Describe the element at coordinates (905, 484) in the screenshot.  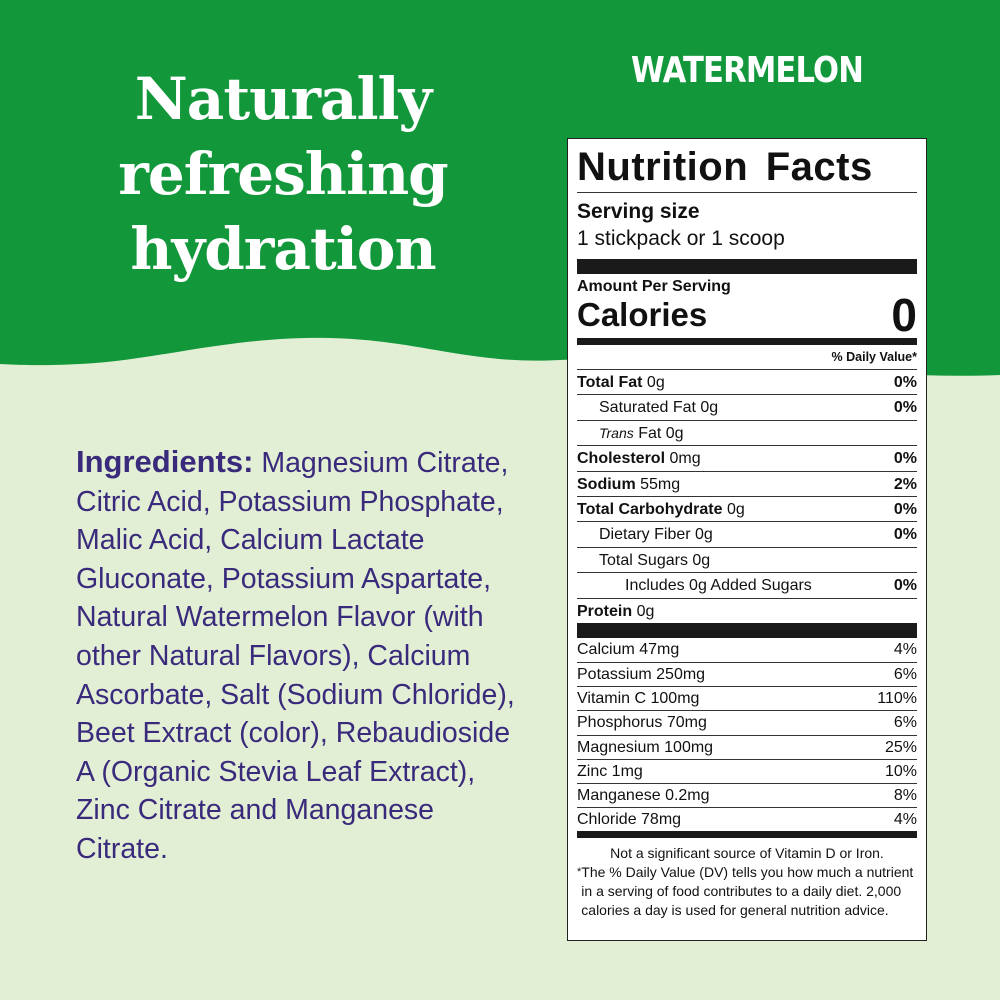
I see `nutrient-dv: 2%` at that location.